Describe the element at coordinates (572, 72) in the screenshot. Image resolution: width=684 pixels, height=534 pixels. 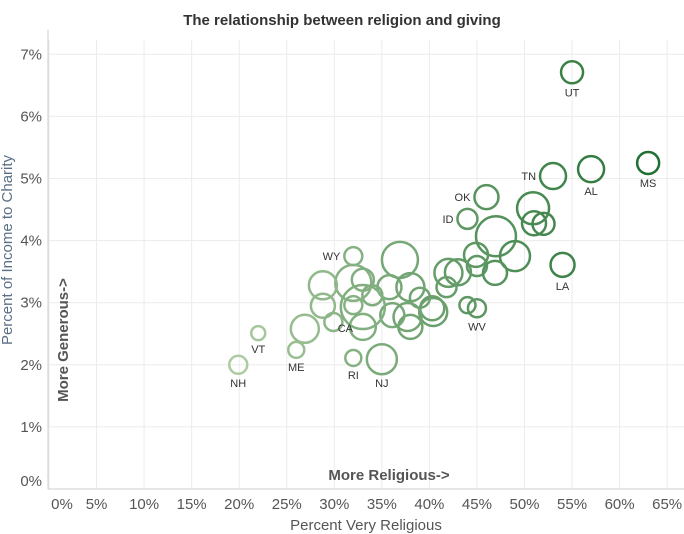
I see `bubble-ut` at that location.